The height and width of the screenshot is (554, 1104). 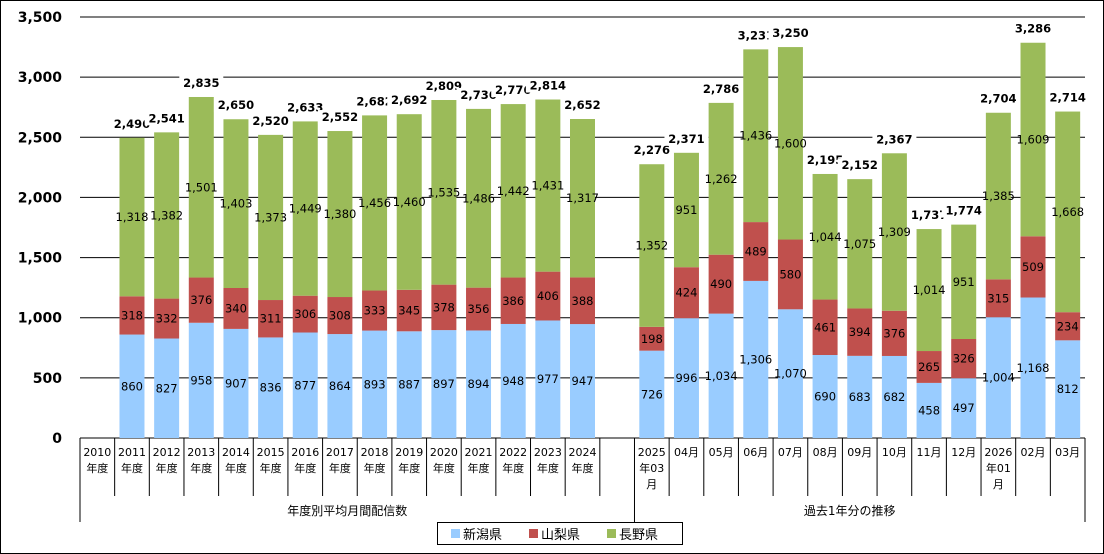 What do you see at coordinates (964, 408) in the screenshot?
I see `data-label: 497` at bounding box center [964, 408].